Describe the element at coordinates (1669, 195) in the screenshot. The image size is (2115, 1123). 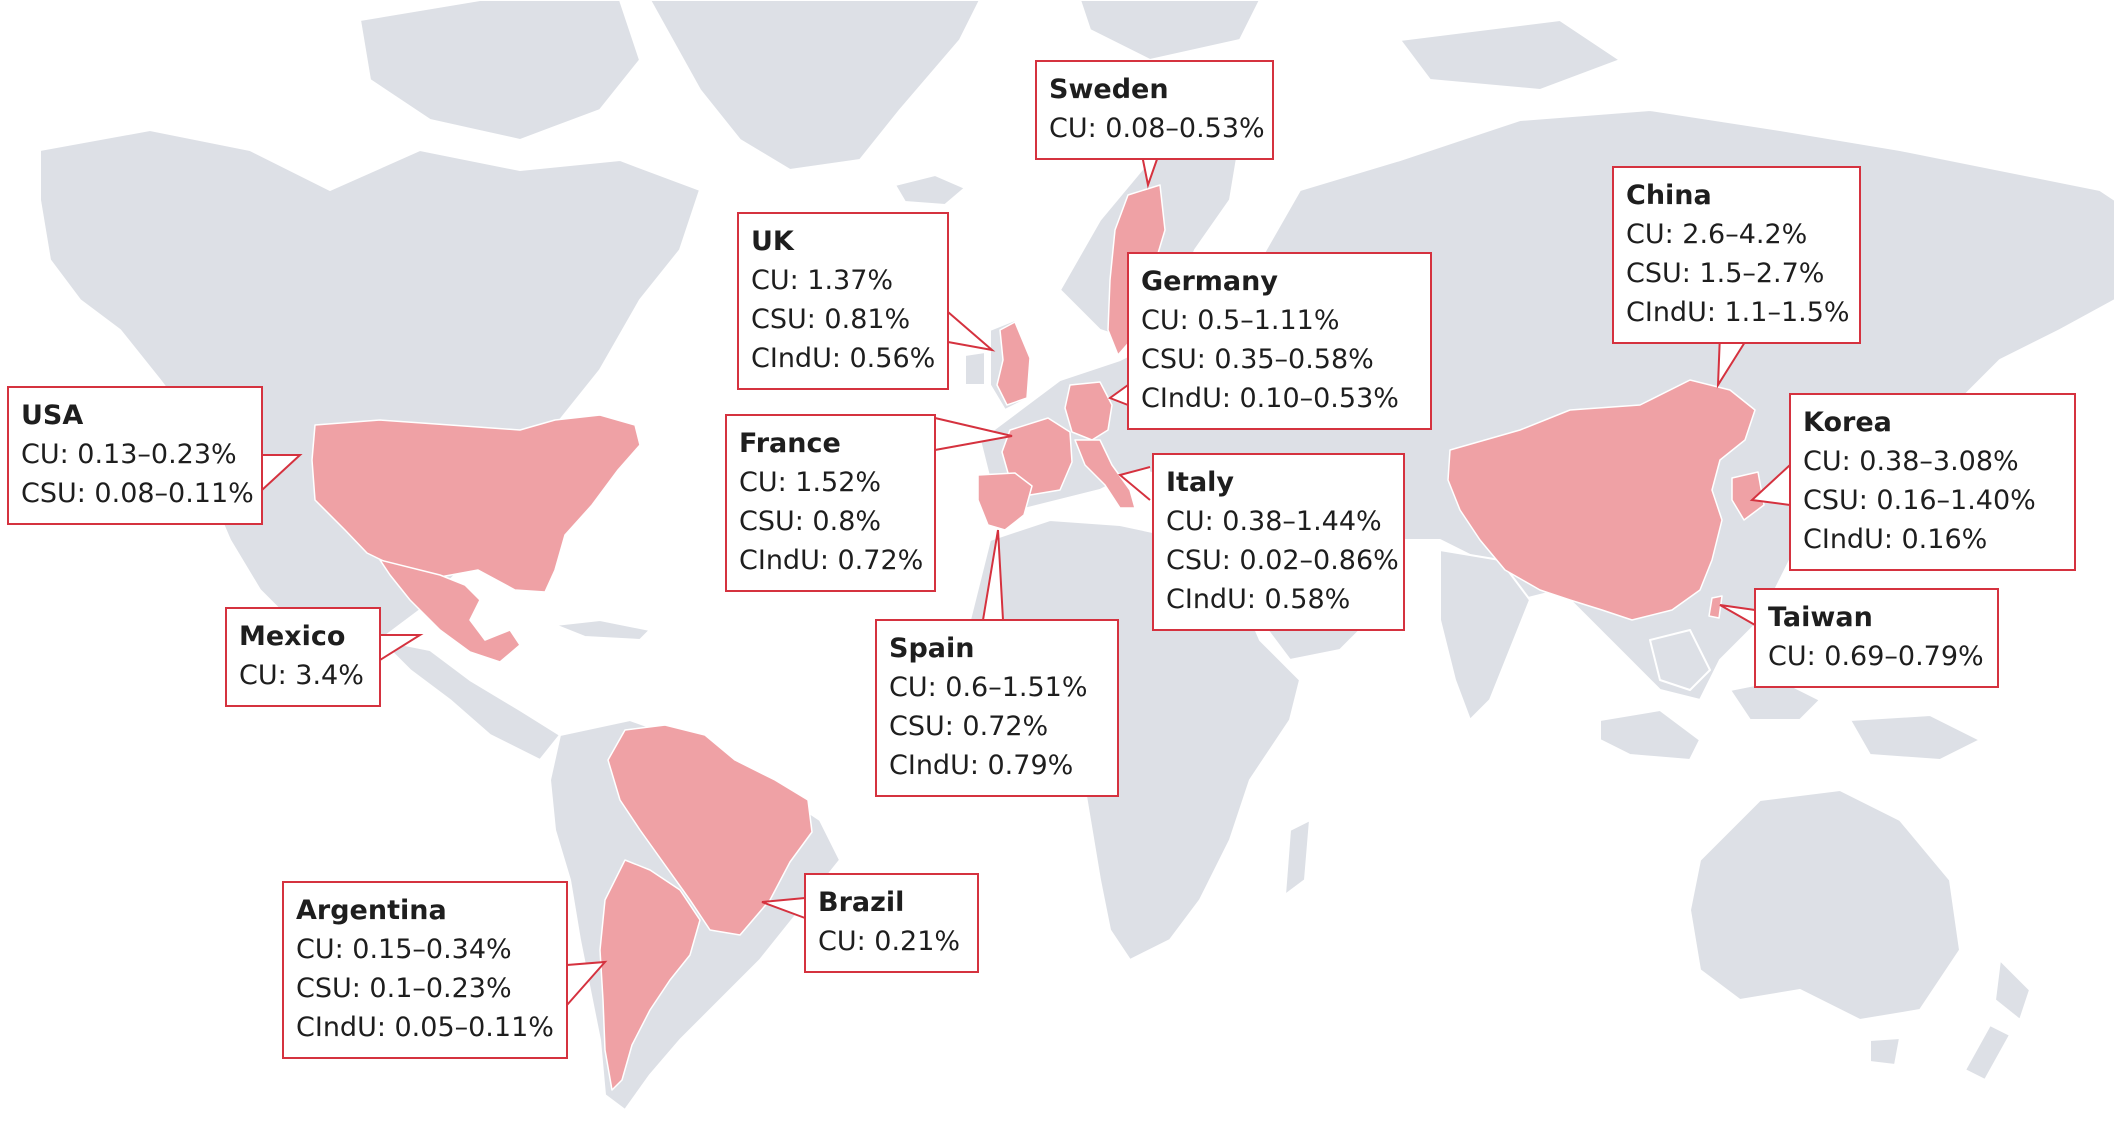
I see `country-name: China` at that location.